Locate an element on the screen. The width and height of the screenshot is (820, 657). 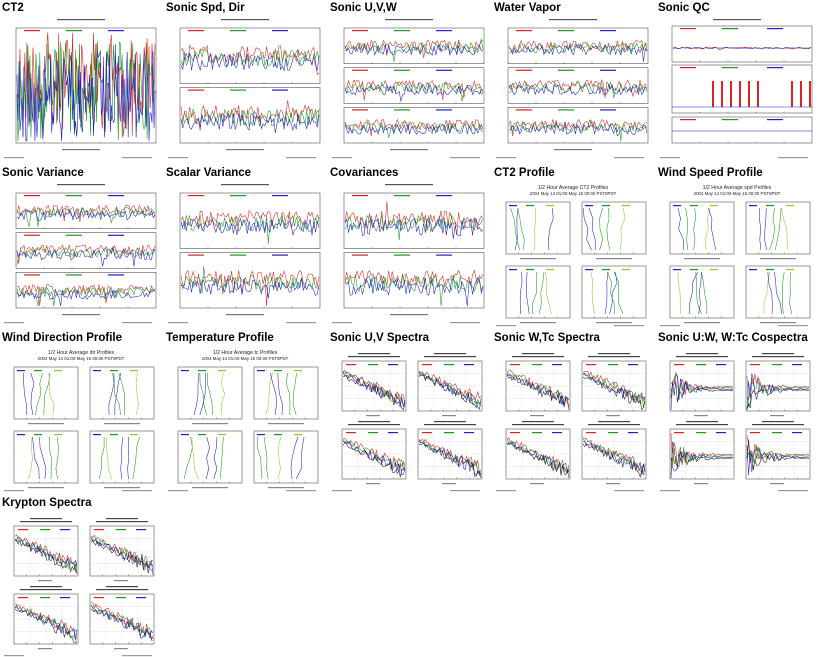
tile-sonic-uv-spectra: Sonic U,V Spectra is located at coordinates (409, 412).